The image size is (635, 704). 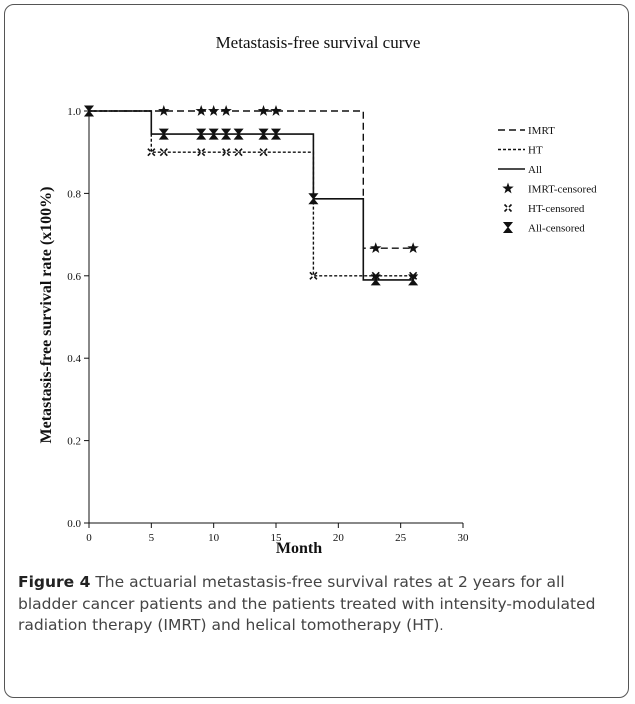 I want to click on legend-label-imrt: IMRT, so click(x=541, y=131).